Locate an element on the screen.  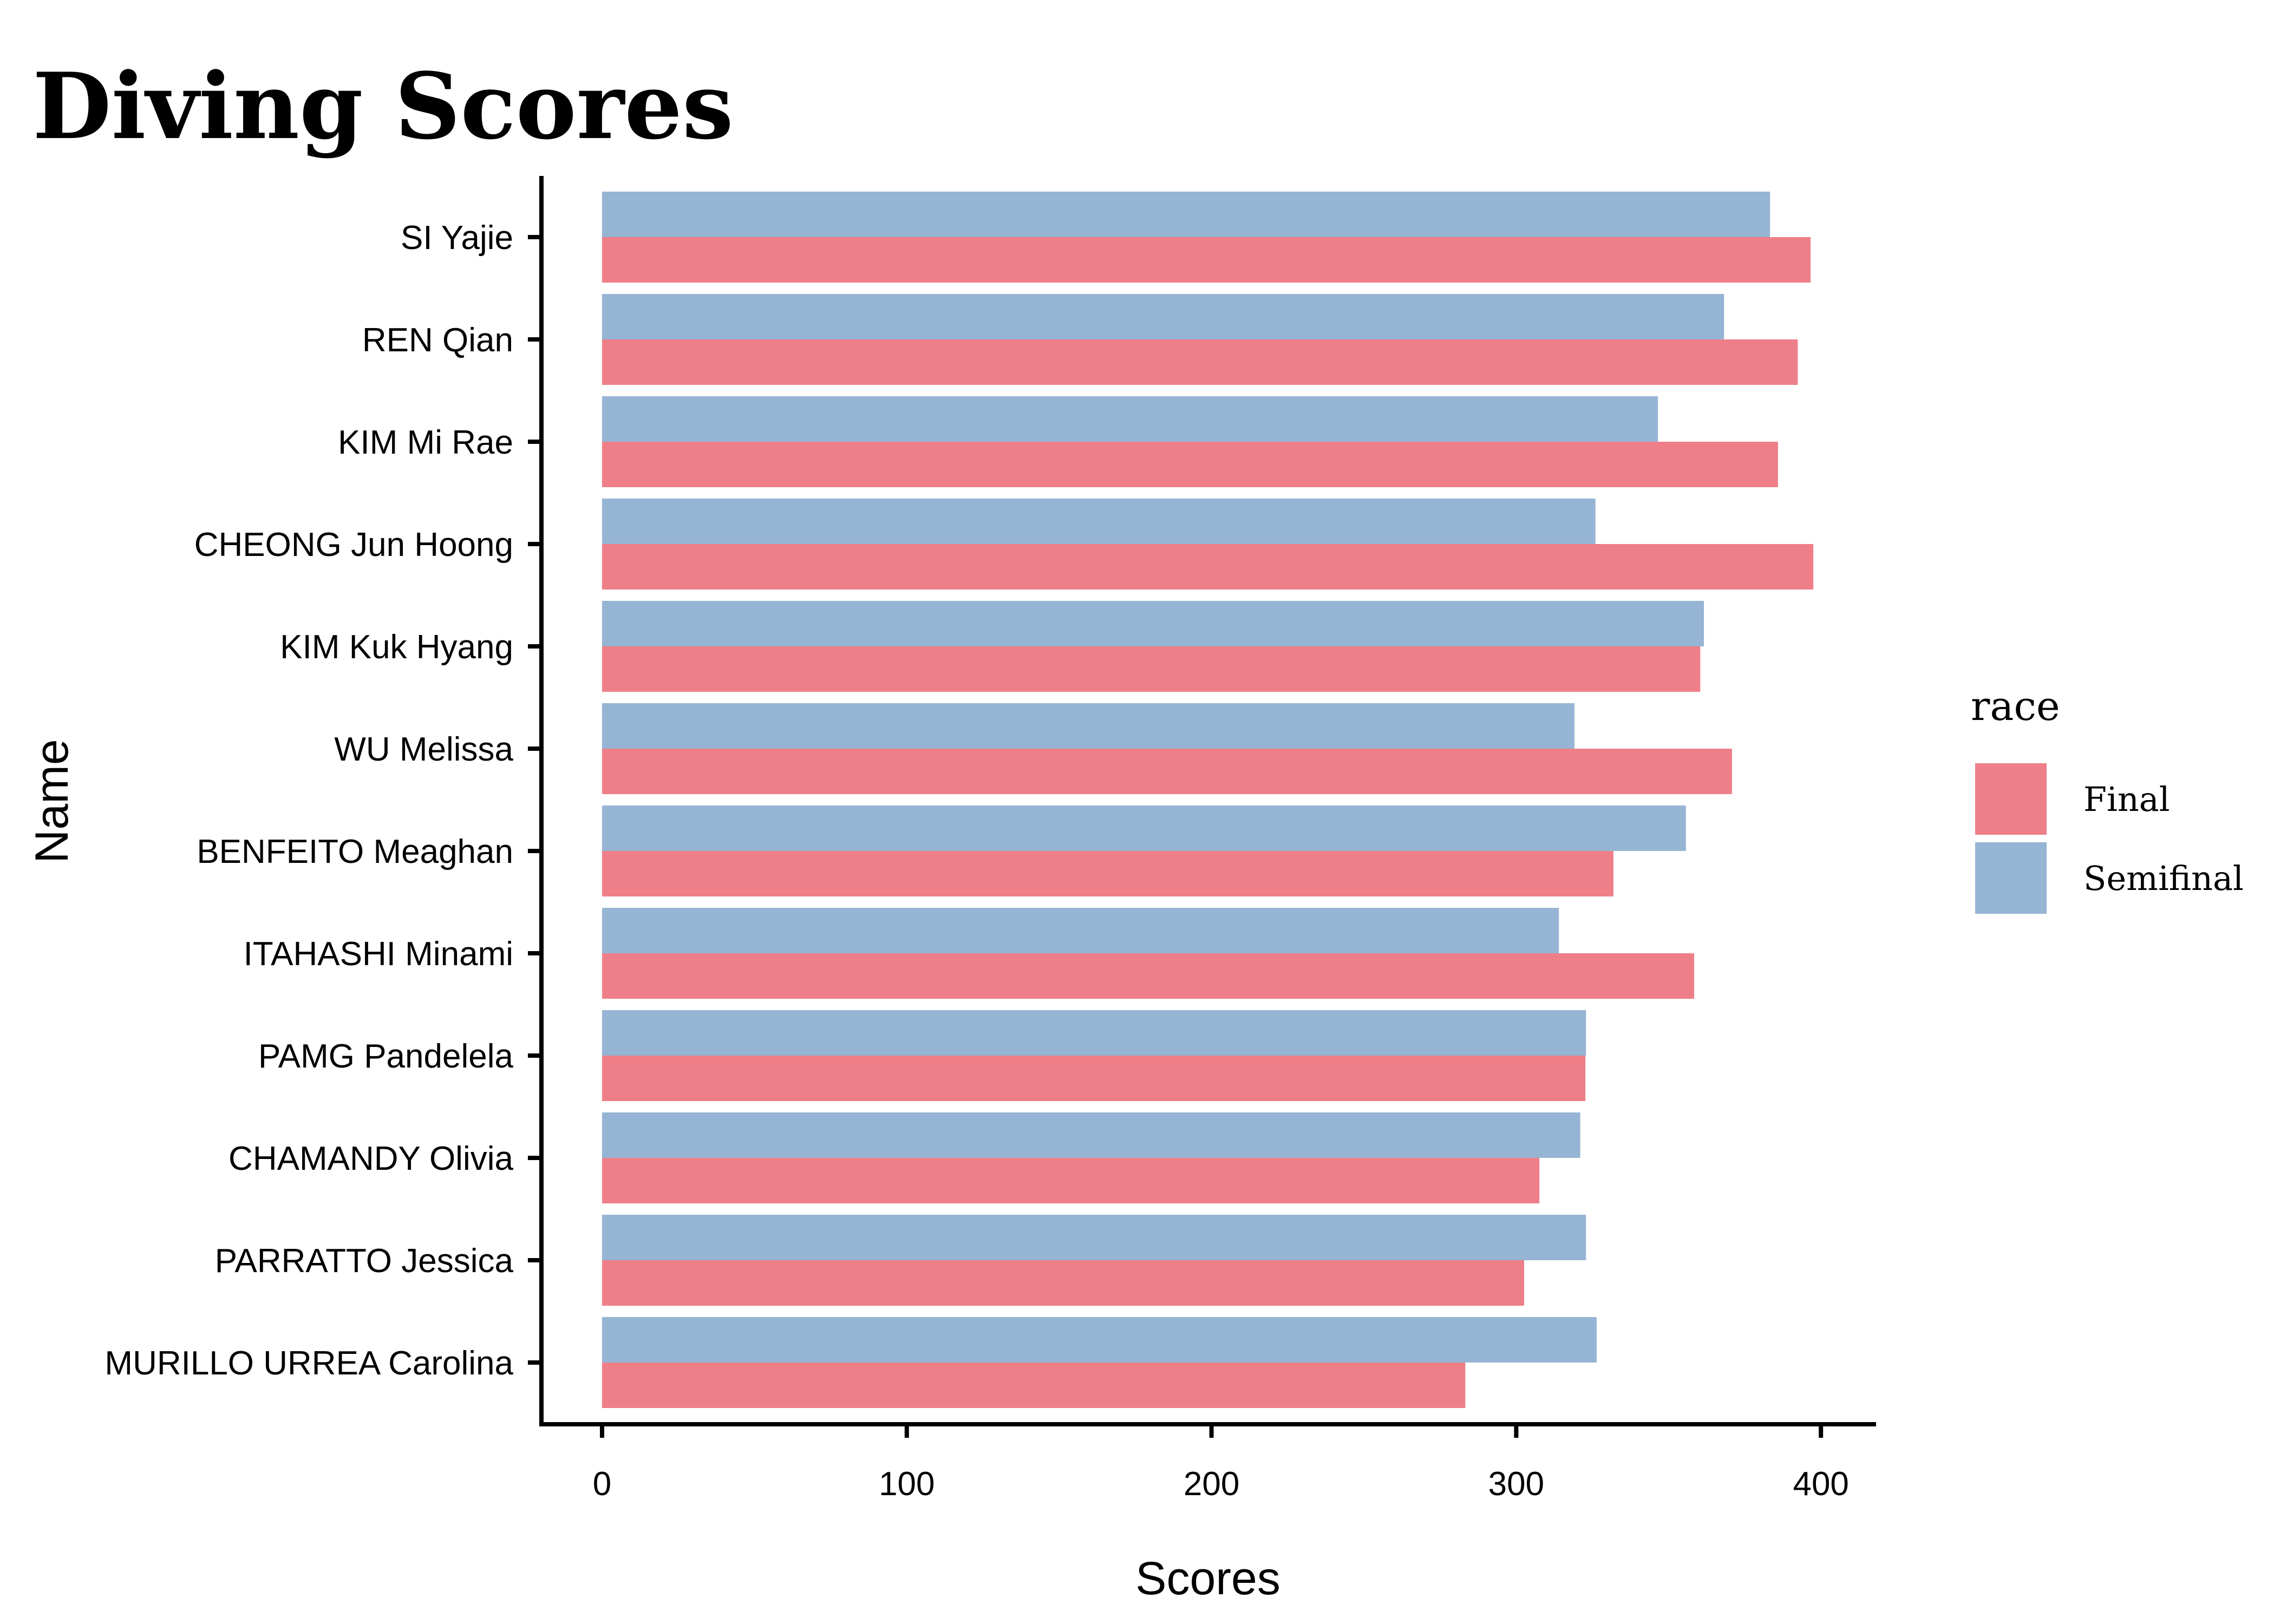
x-axis-ticks: 0 100 200 300 400 is located at coordinates (1221, 1464).